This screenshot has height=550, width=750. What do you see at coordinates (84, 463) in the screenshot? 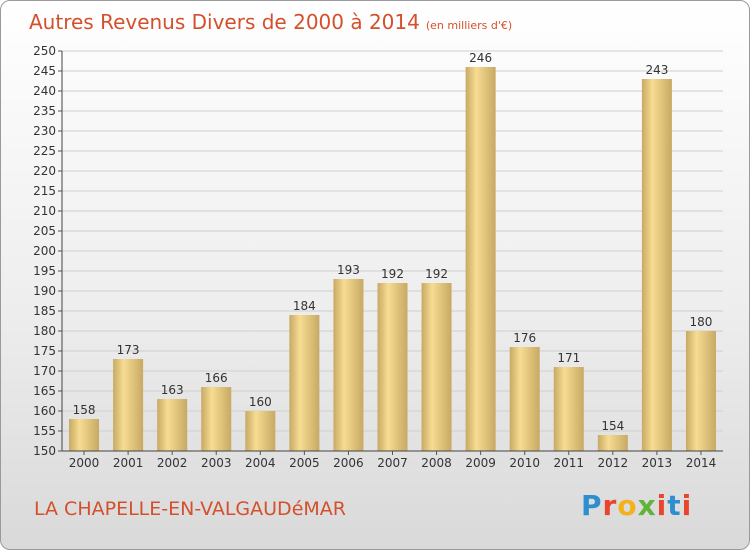
I see `x-tick-label: 2000` at bounding box center [84, 463].